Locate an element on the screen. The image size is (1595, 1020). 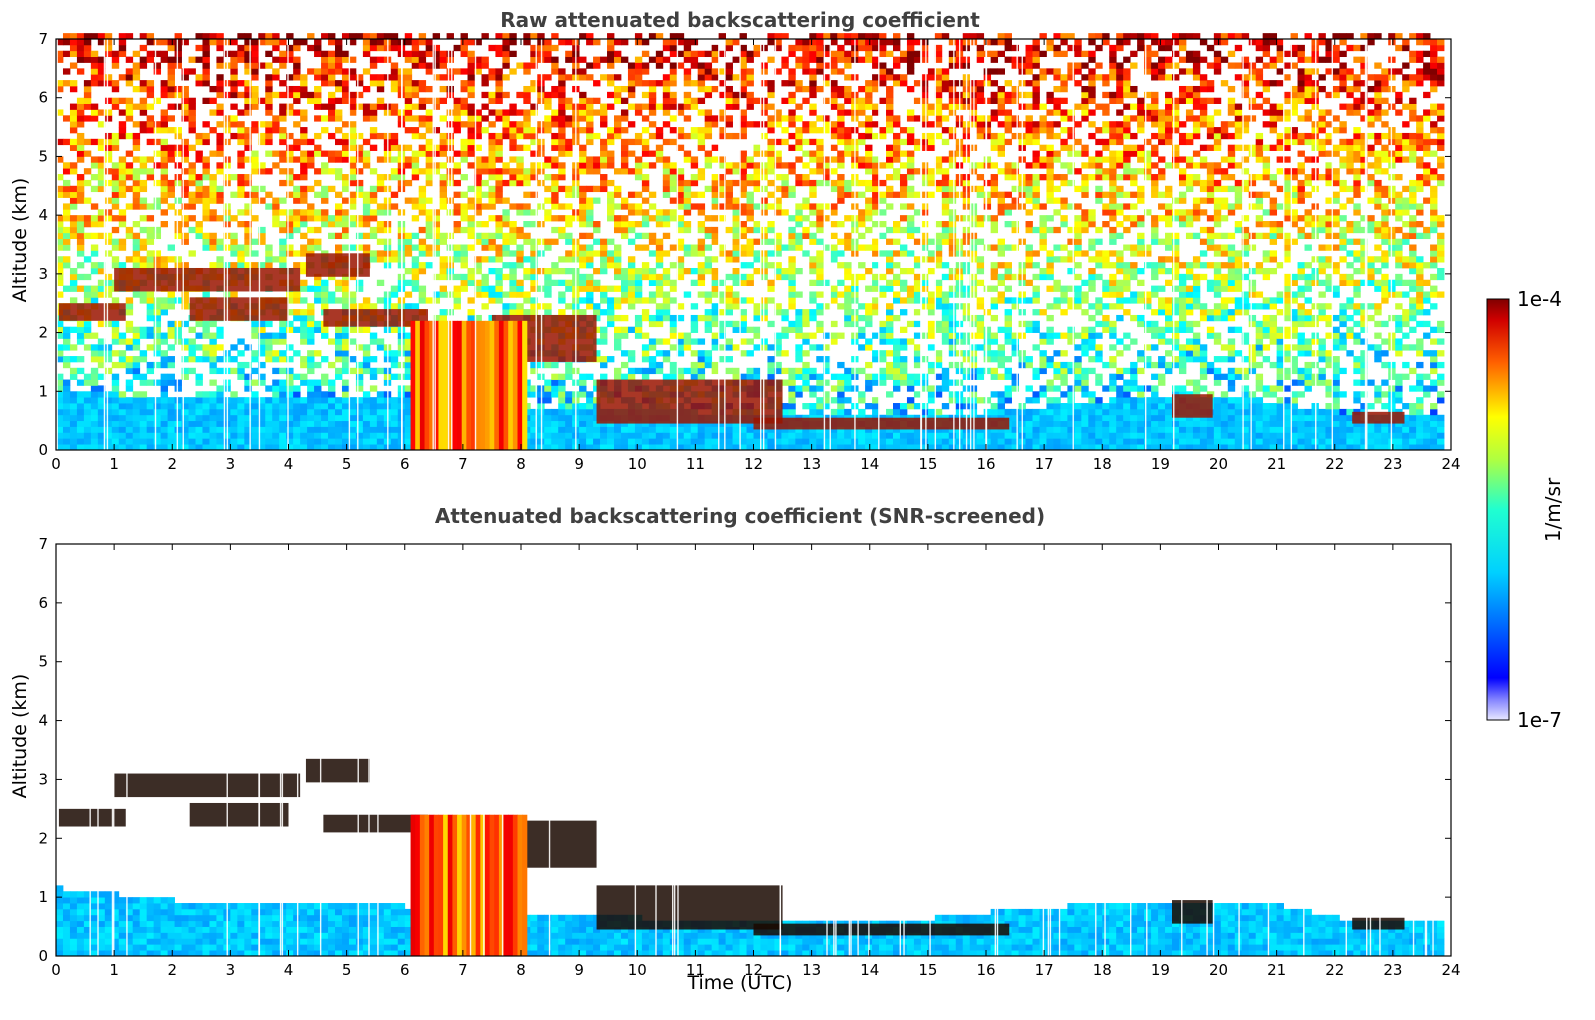
colorbar-min-label: 1e-7 is located at coordinates (1539, 720).